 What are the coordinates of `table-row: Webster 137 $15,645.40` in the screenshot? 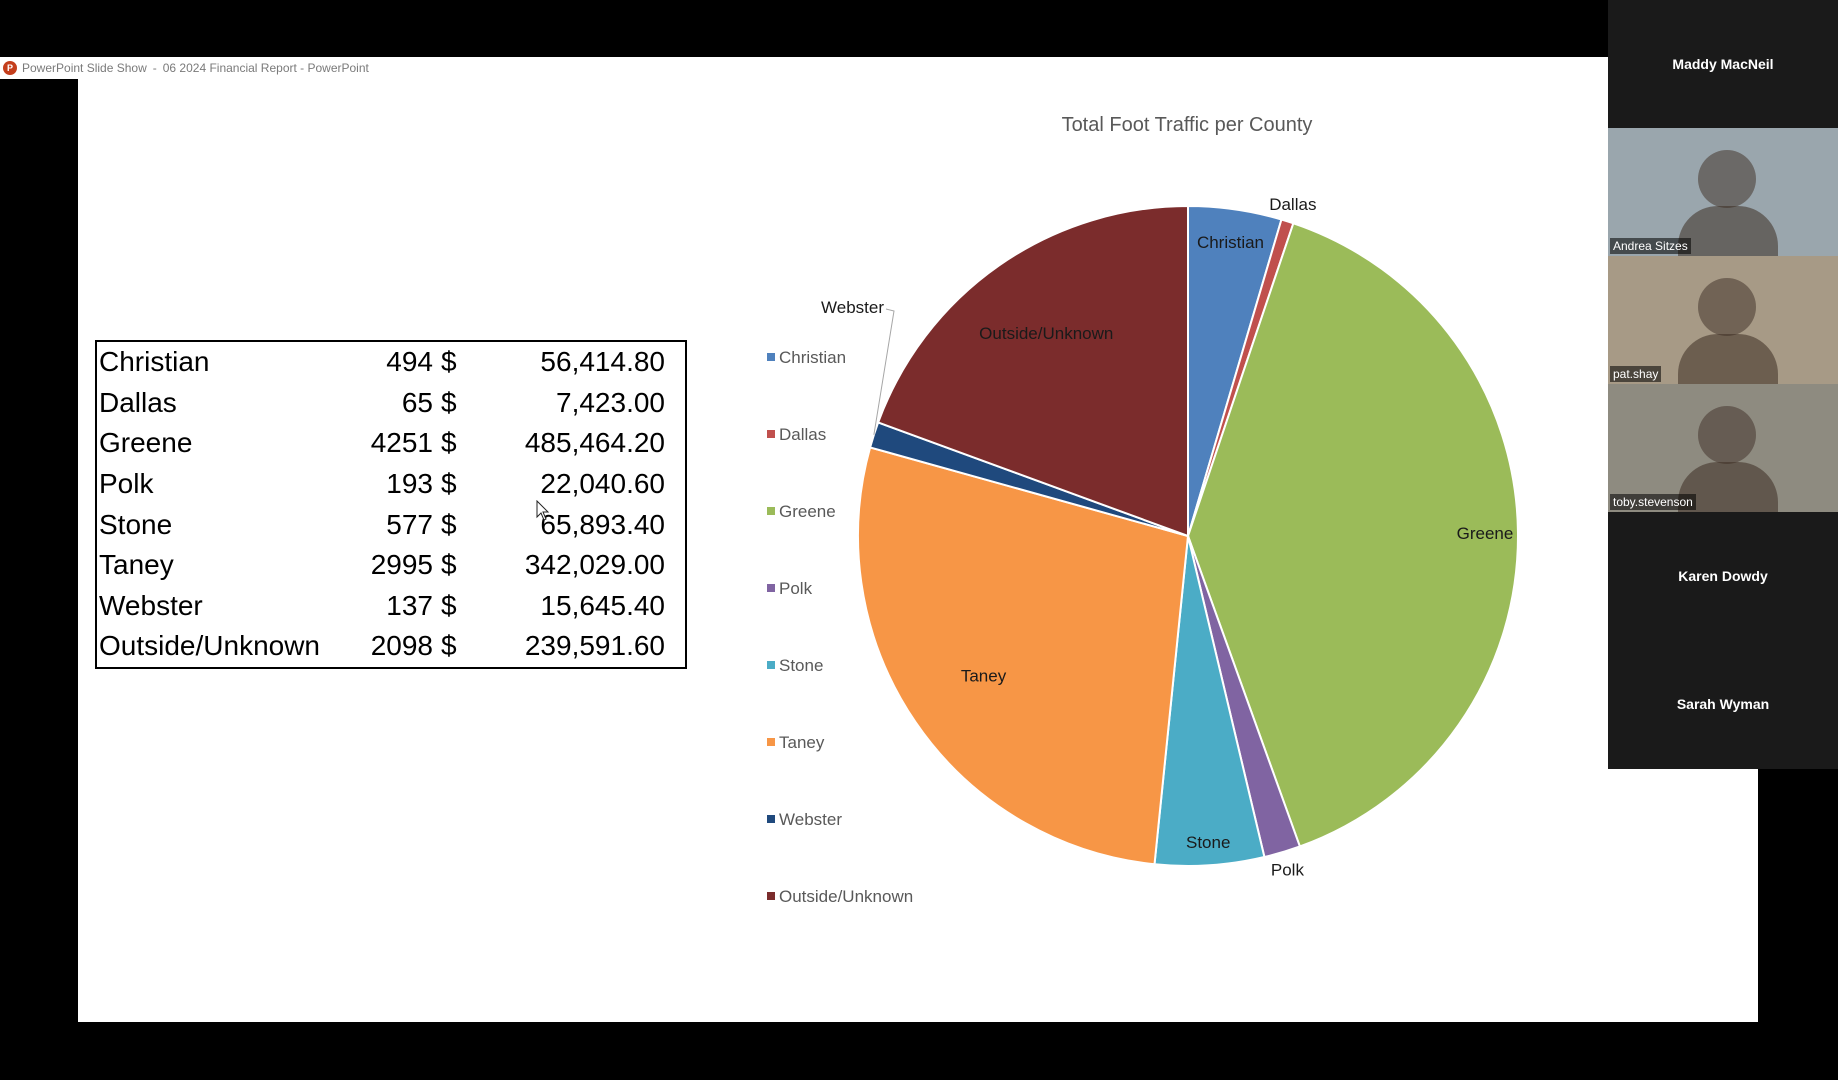 It's located at (391, 606).